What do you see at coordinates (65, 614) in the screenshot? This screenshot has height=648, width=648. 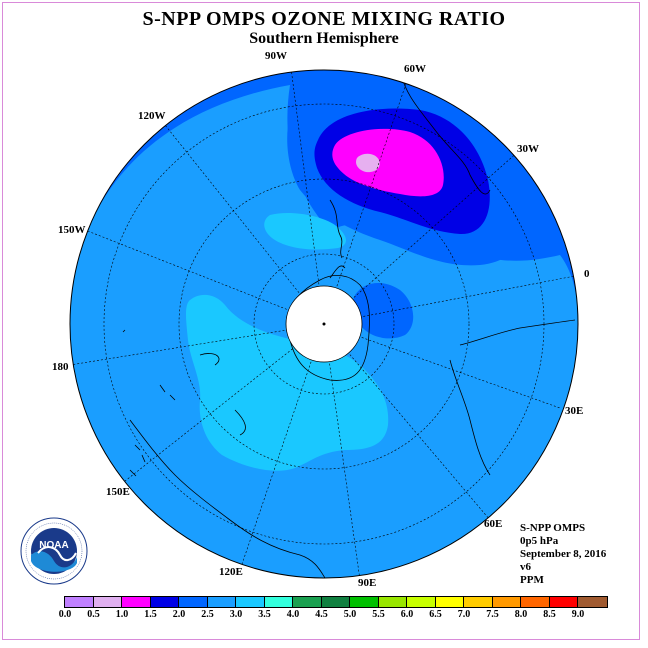 I see `colorbar-label: 0.0` at bounding box center [65, 614].